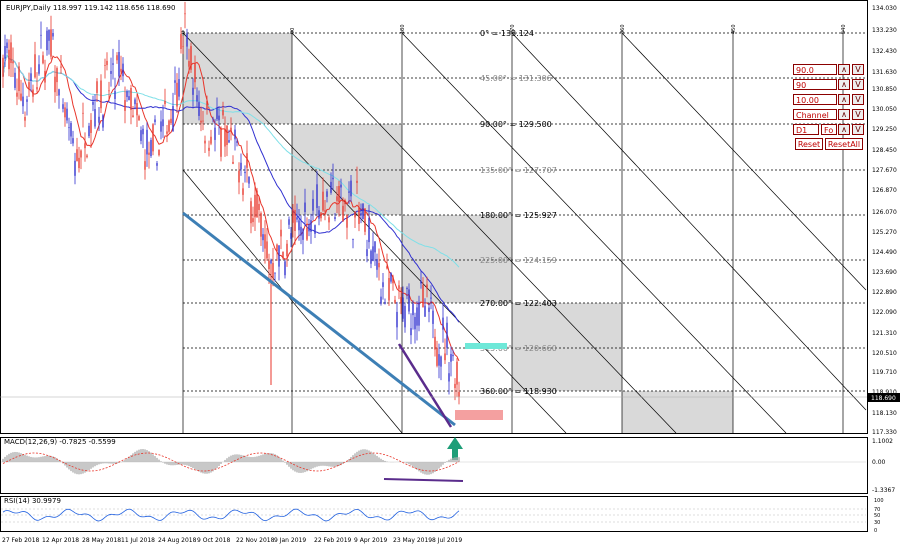 This screenshot has height=548, width=900. What do you see at coordinates (815, 69) in the screenshot?
I see `angle-field: 90.0` at bounding box center [815, 69].